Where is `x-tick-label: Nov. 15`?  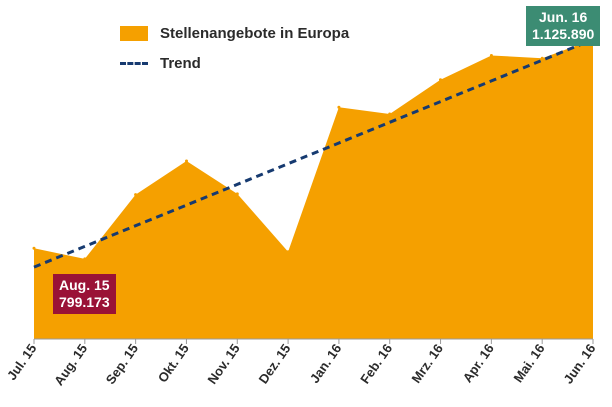
x-tick-label: Nov. 15 is located at coordinates (223, 364).